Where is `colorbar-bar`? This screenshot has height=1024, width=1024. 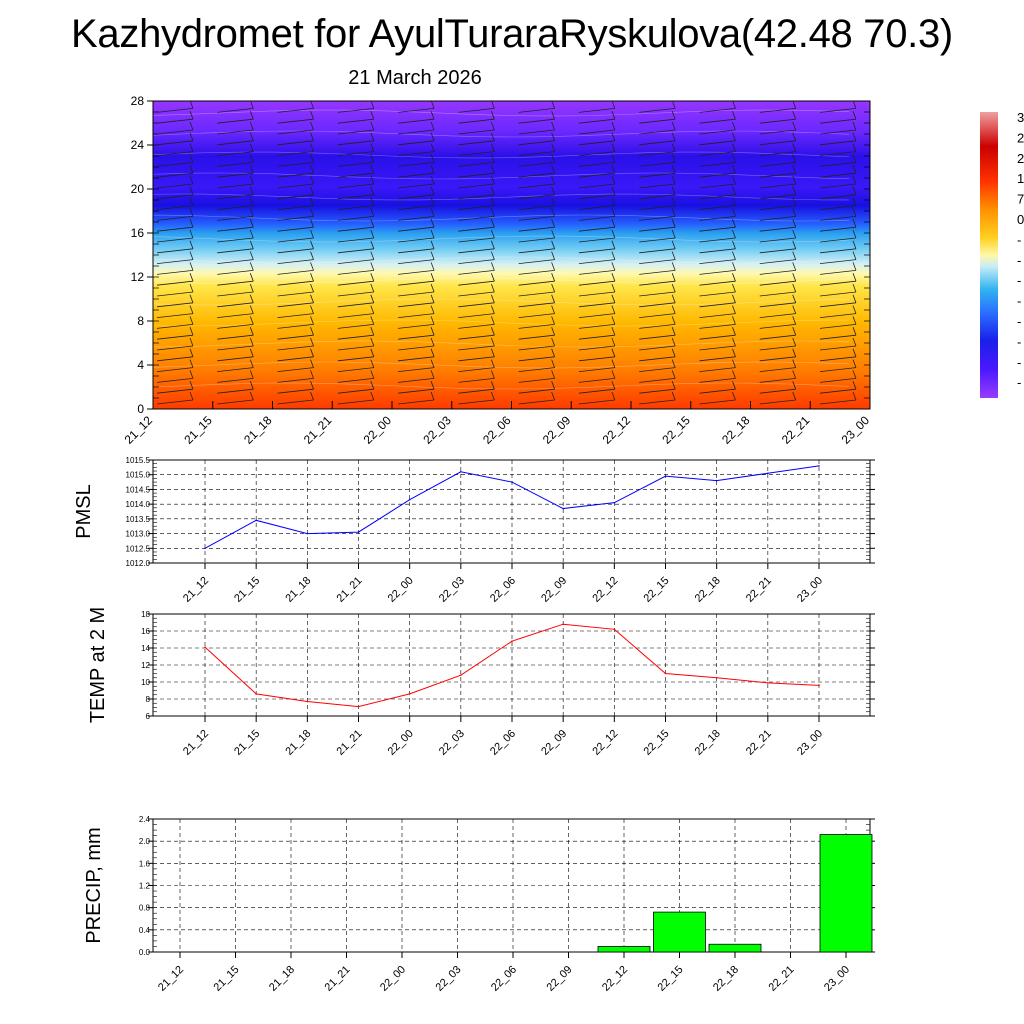
colorbar-bar is located at coordinates (989, 255).